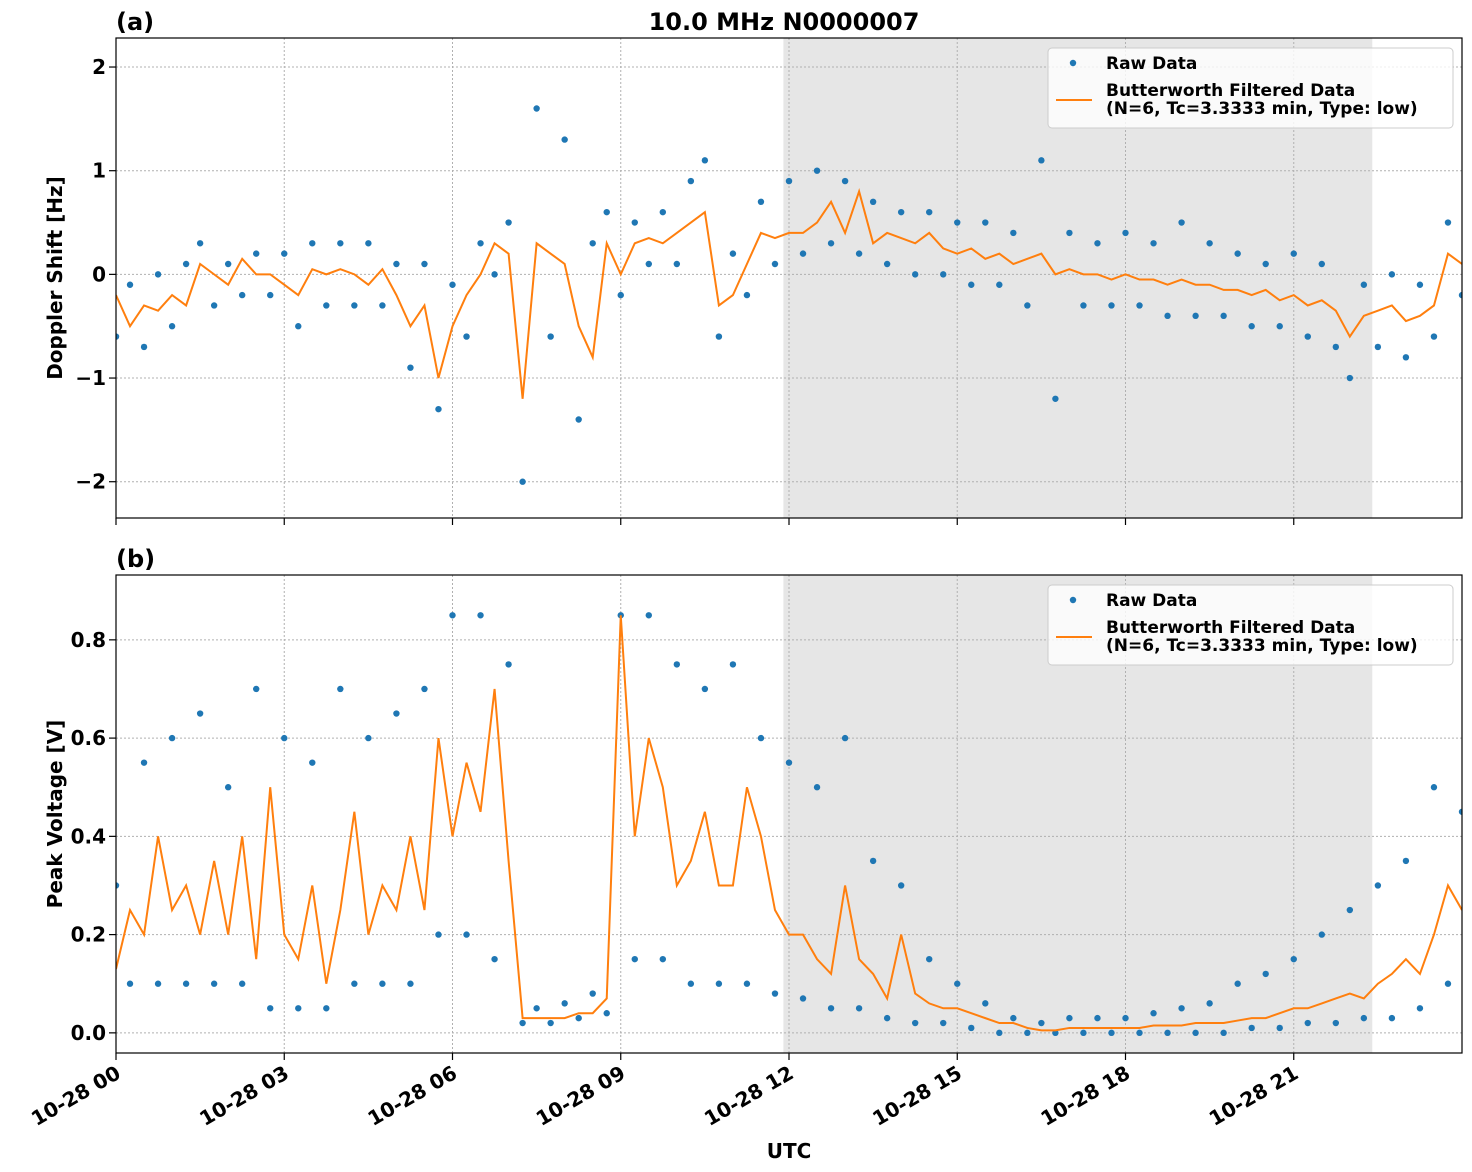  What do you see at coordinates (76, 1096) in the screenshot?
I see `x-tick-label: 10-28 00` at bounding box center [76, 1096].